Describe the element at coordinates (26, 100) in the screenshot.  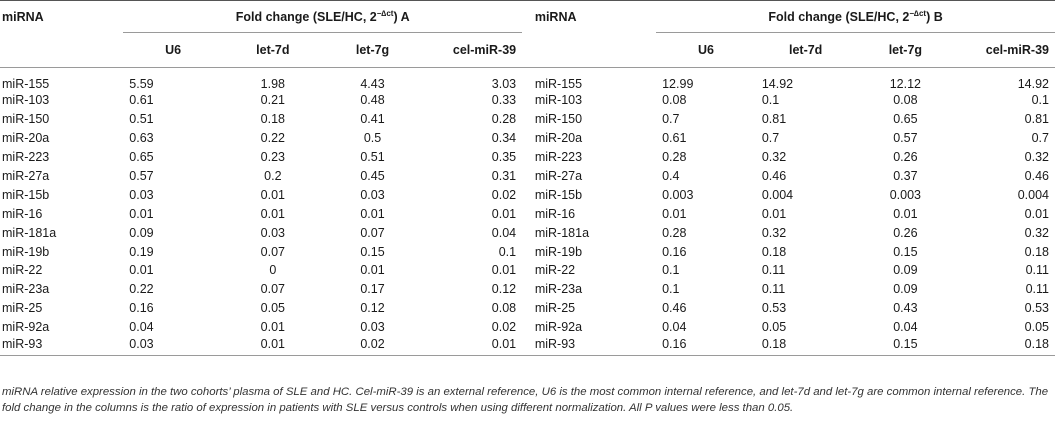
I see `mirna-name-a: miR-103` at that location.